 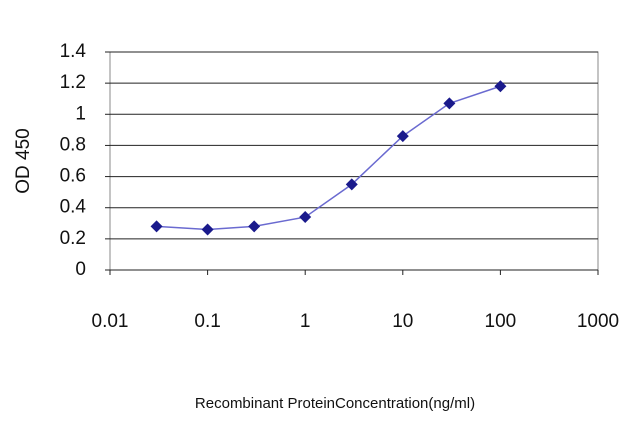 I want to click on x-tick-label: 0.1, so click(x=207, y=321).